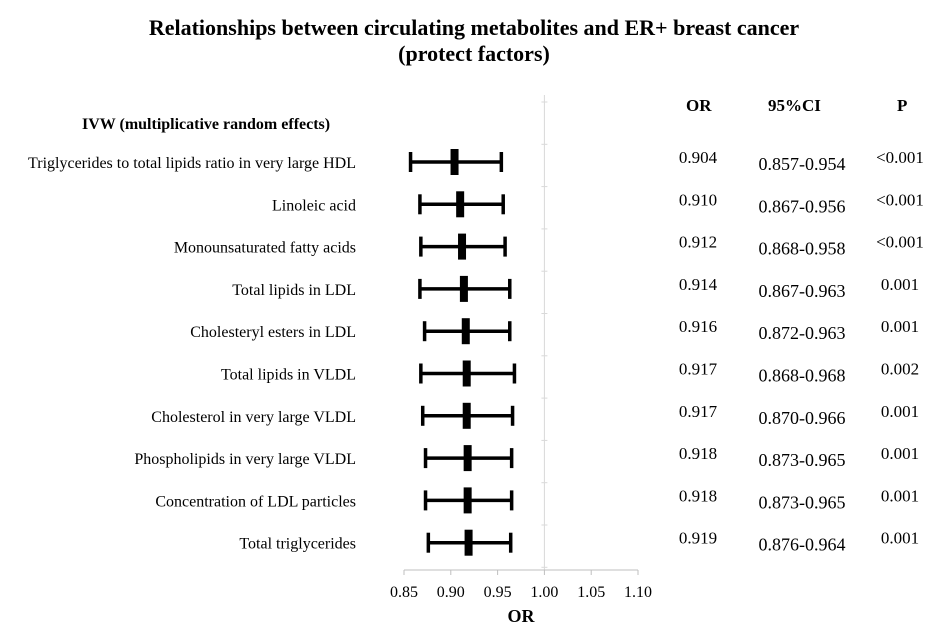 Image resolution: width=948 pixels, height=625 pixels. Describe the element at coordinates (255, 501) in the screenshot. I see `row-label: Concentration of LDL particles` at that location.